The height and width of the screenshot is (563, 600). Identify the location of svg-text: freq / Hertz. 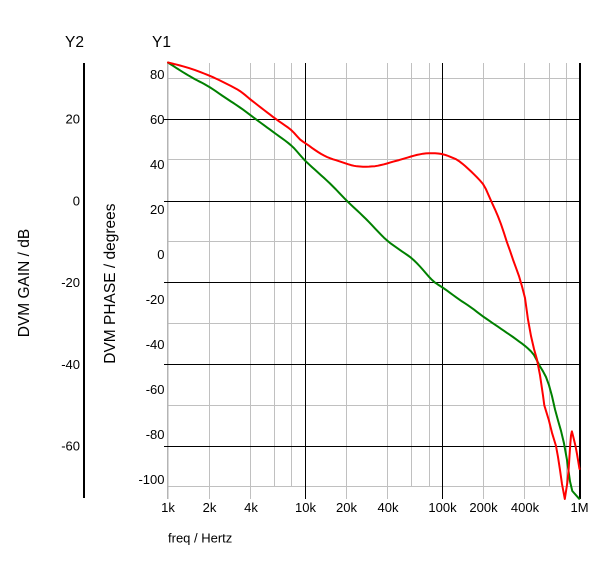
(200, 538).